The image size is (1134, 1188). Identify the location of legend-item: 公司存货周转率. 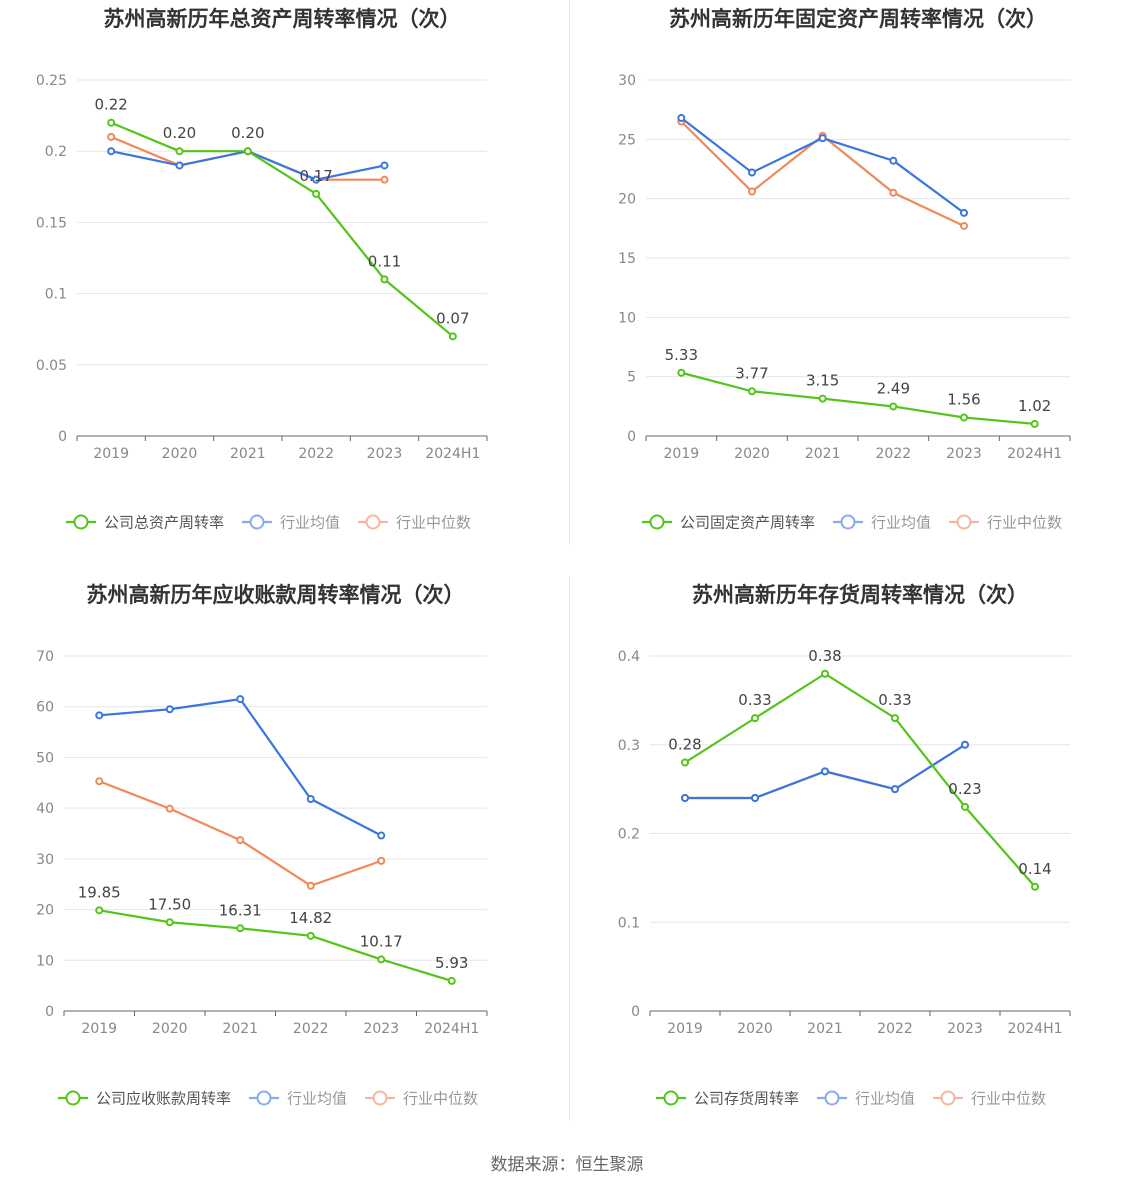
(727, 1099).